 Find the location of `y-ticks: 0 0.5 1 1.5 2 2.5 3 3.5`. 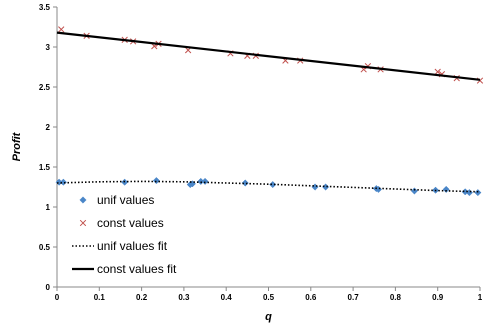

y-ticks: 0 0.5 1 1.5 2 2.5 3 3.5 is located at coordinates (48, 147).